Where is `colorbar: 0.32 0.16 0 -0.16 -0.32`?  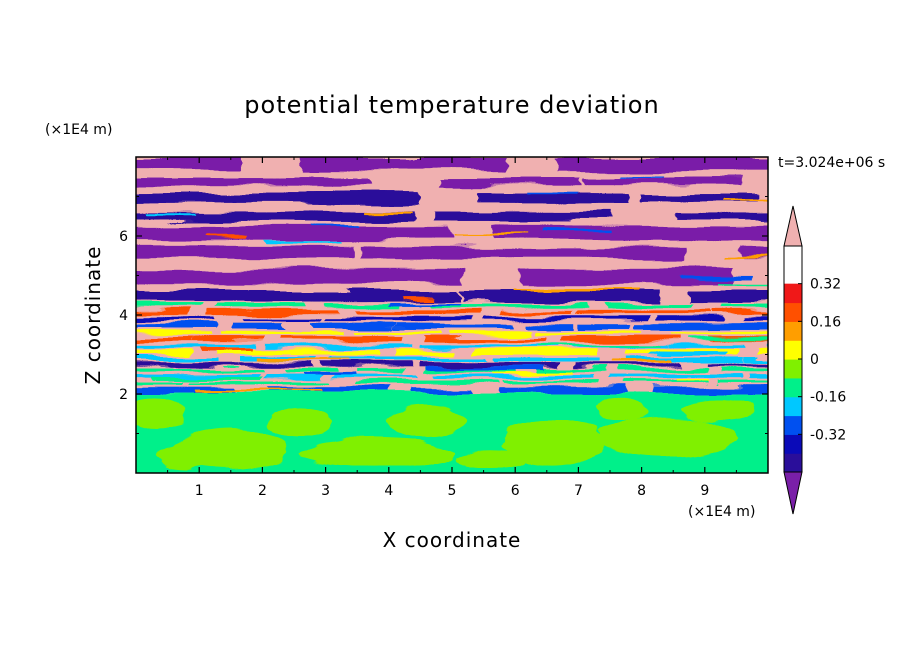
colorbar: 0.32 0.16 0 -0.16 -0.32 is located at coordinates (814, 360).